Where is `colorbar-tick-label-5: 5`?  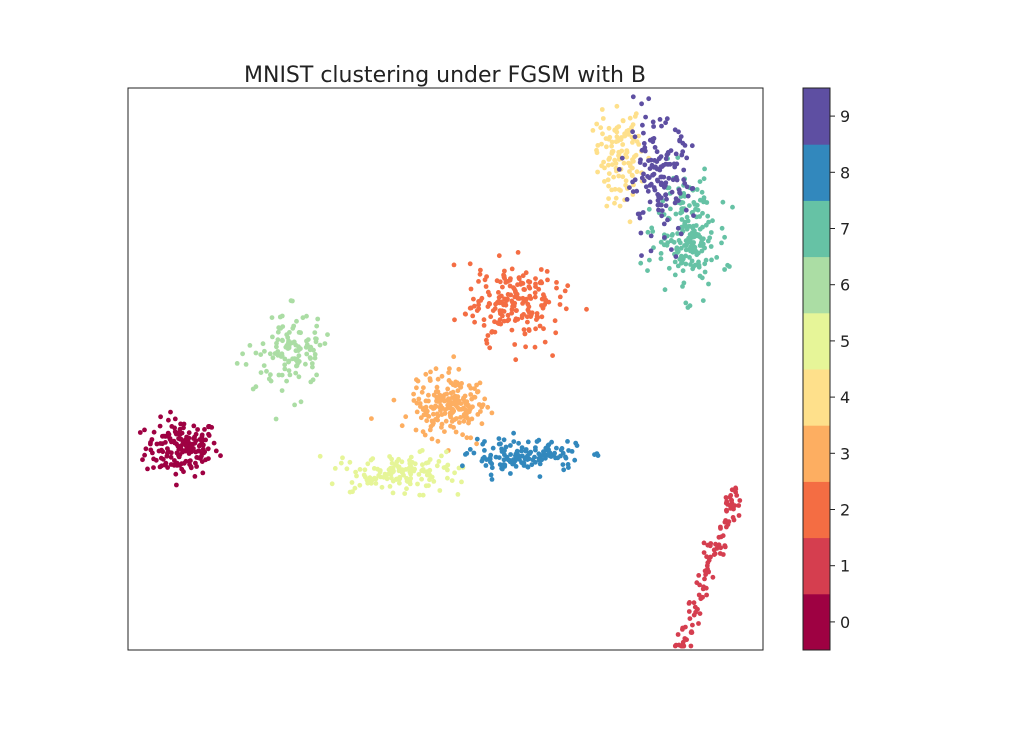 colorbar-tick-label-5: 5 is located at coordinates (845, 341).